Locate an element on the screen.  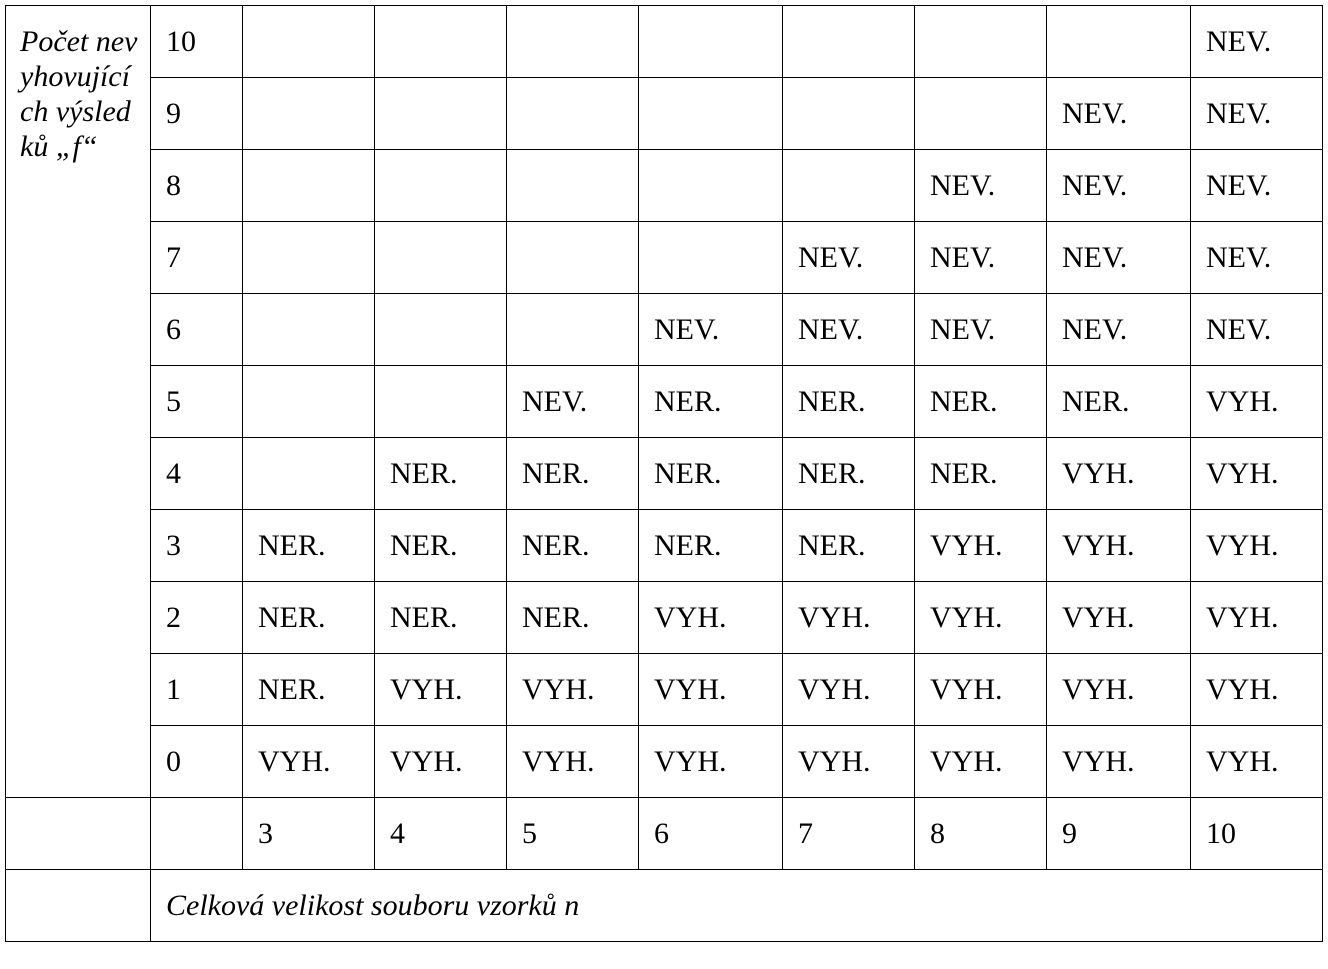
f-value: 5 is located at coordinates (196, 401).